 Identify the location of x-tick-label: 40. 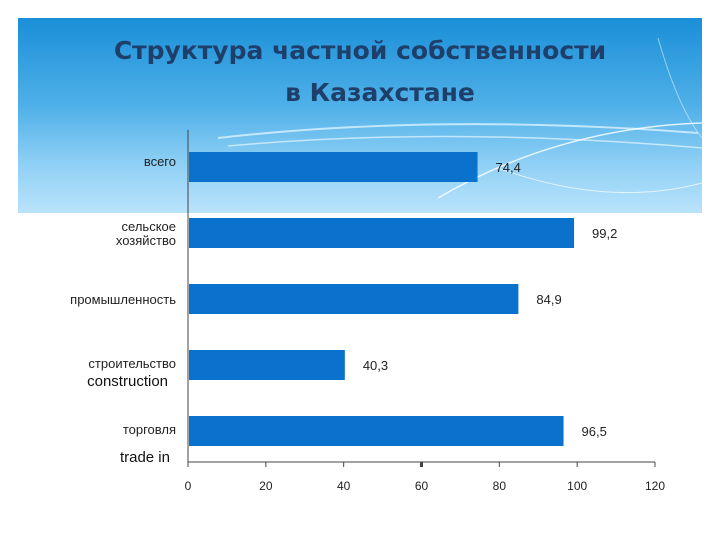
(344, 486).